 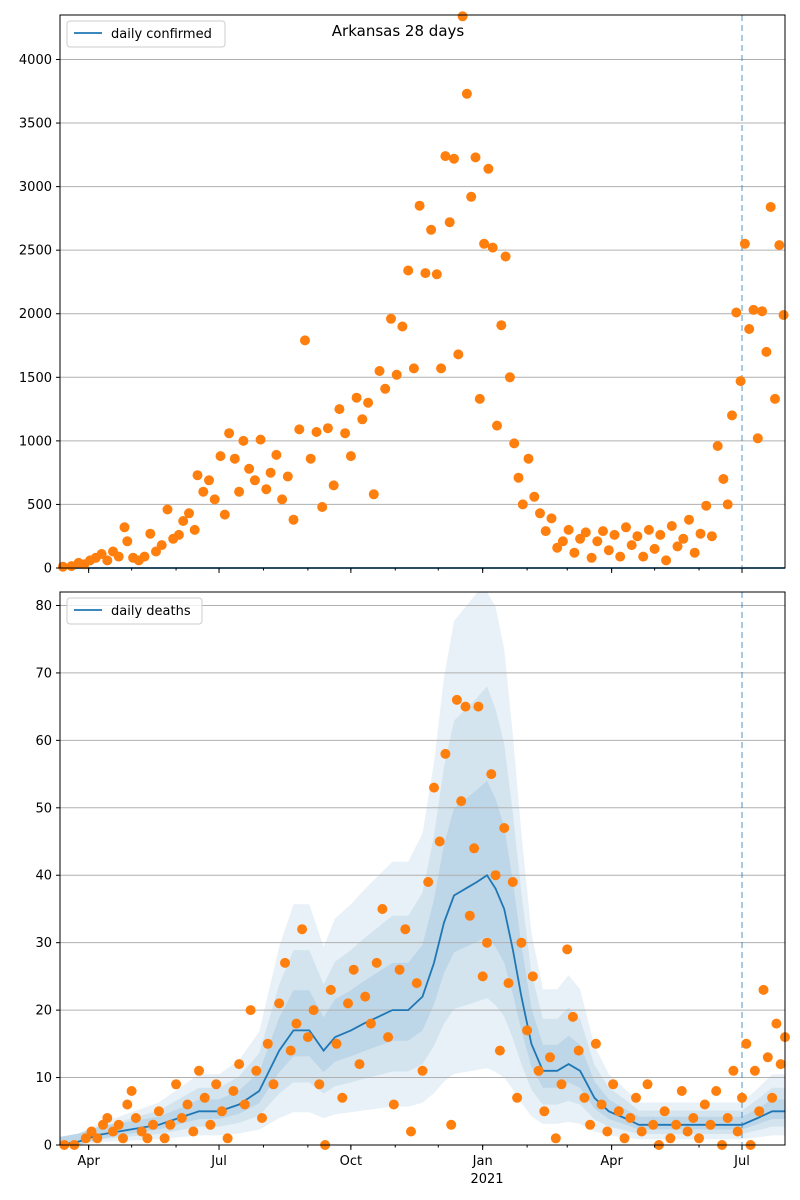 What do you see at coordinates (48, 1146) in the screenshot?
I see `deaths-y-tick-label: 0` at bounding box center [48, 1146].